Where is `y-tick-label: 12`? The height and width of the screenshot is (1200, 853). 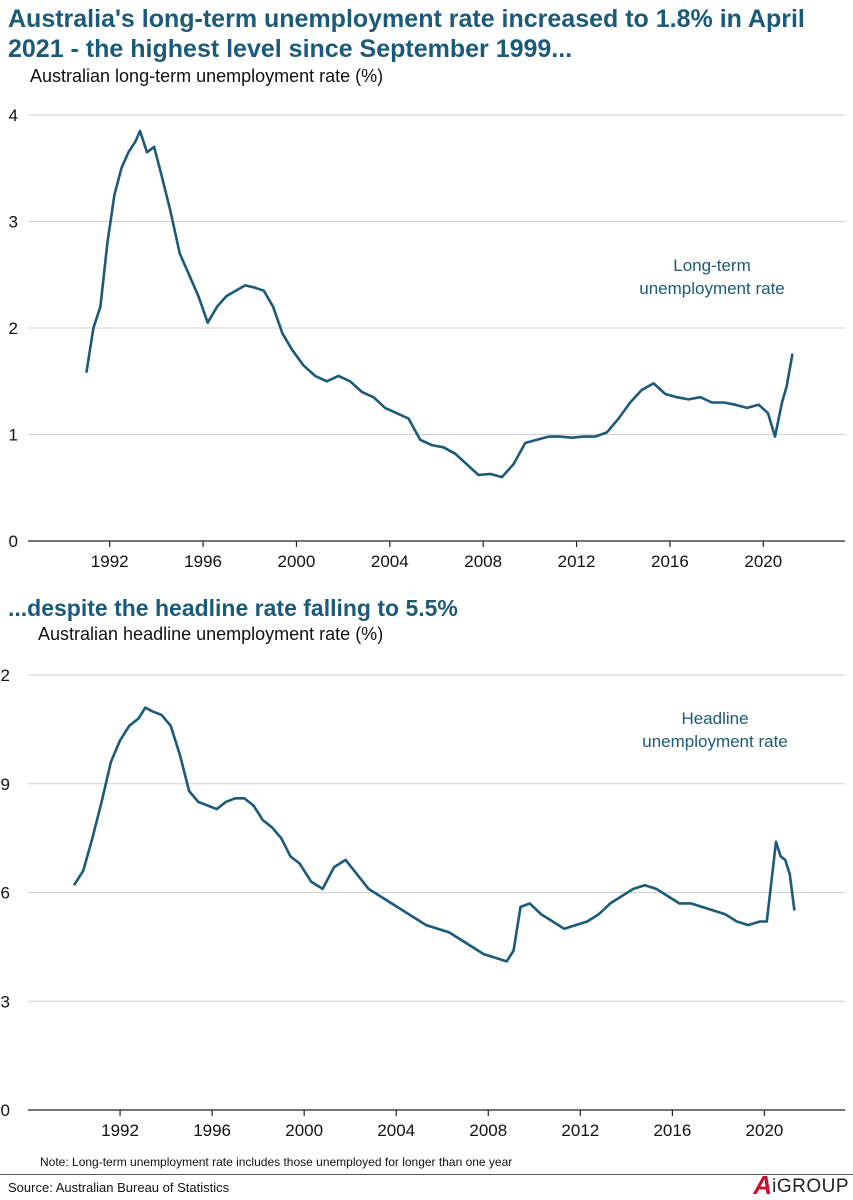 y-tick-label: 12 is located at coordinates (5, 675).